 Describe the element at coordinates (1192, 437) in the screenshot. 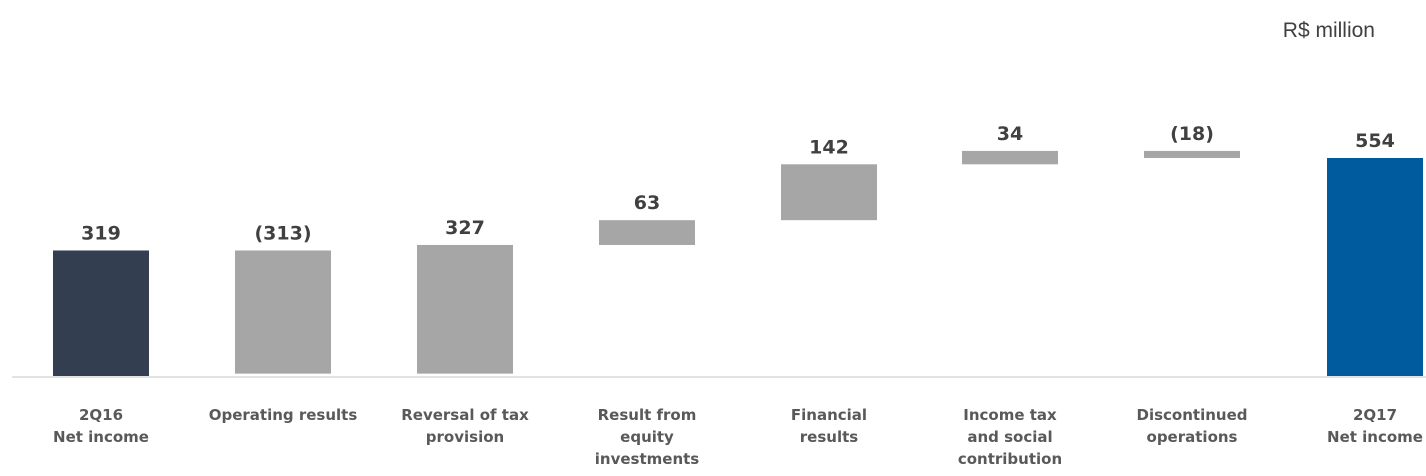

I see `category-label-6-line-1: operations` at that location.